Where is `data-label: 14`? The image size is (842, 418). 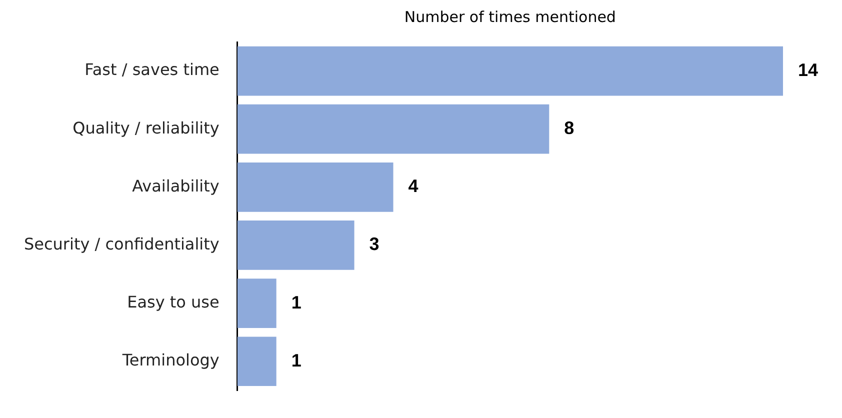 data-label: 14 is located at coordinates (808, 70).